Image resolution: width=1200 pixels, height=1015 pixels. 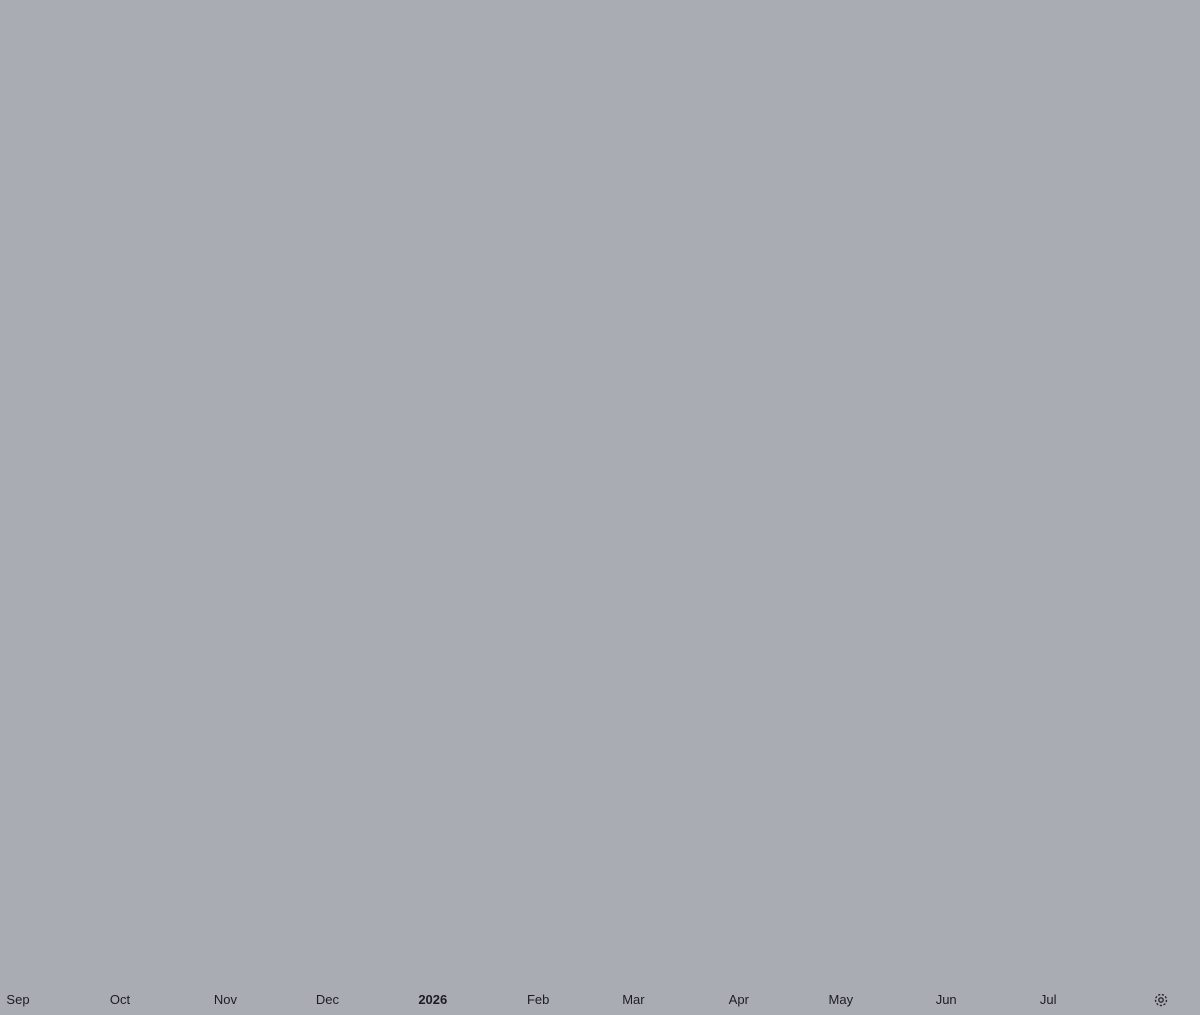 What do you see at coordinates (328, 999) in the screenshot?
I see `x-tick-label: Dec` at bounding box center [328, 999].